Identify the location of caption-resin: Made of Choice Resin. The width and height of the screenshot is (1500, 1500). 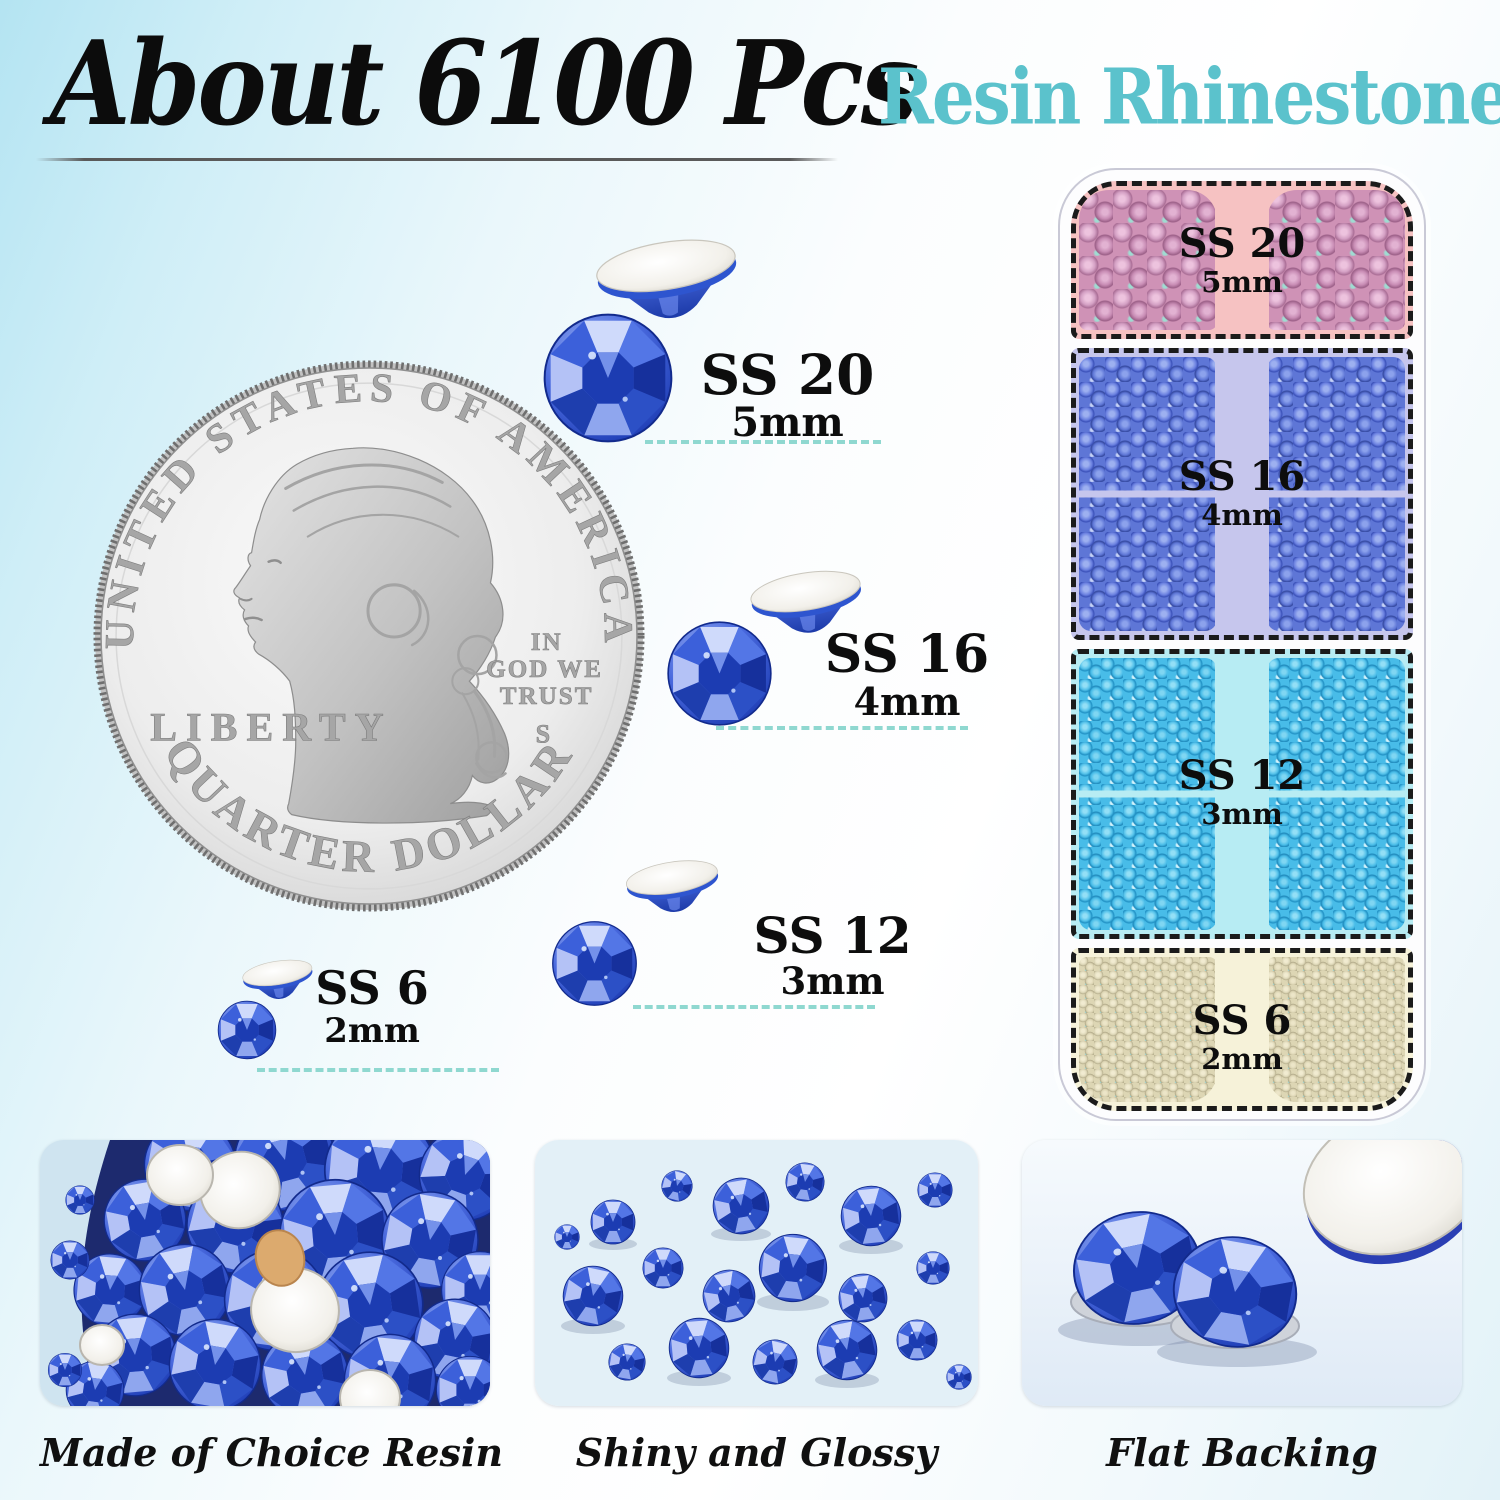
(271, 1452).